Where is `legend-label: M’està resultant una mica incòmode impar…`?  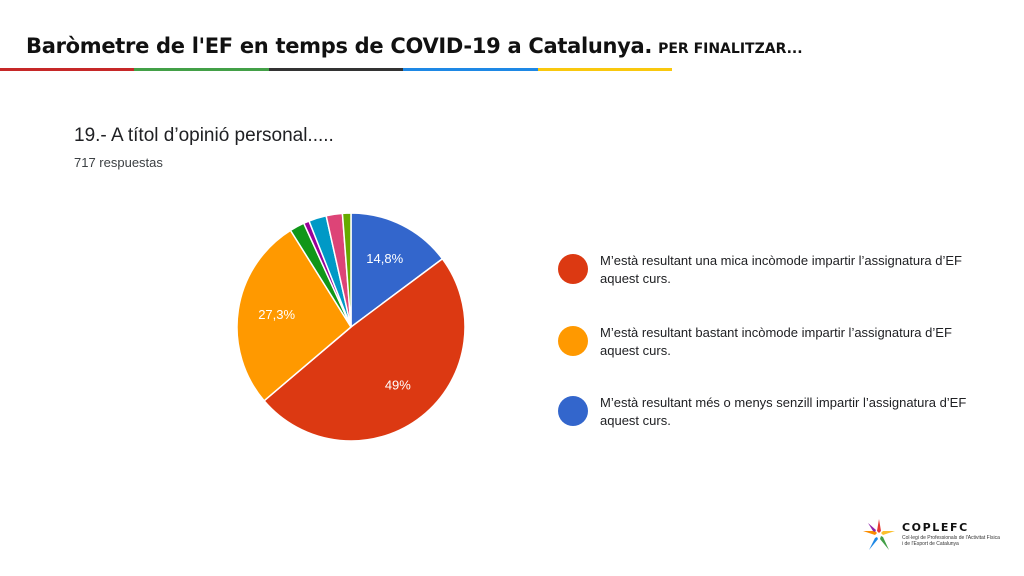 legend-label: M’està resultant una mica incòmode impar… is located at coordinates (781, 269).